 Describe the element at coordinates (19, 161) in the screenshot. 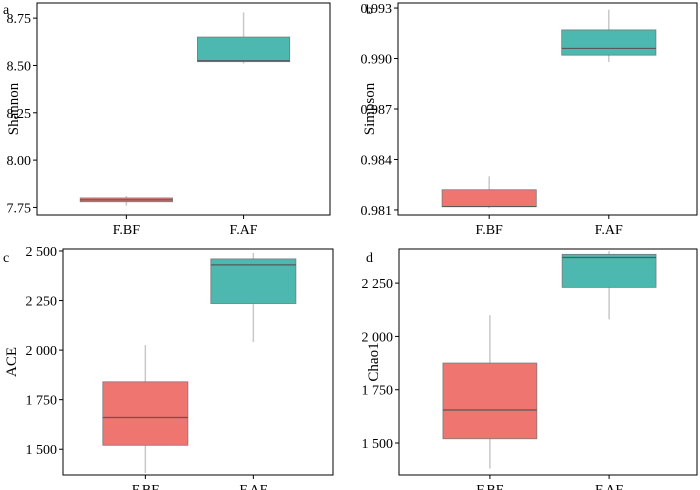

I see `y-tick-label: 8.00` at that location.